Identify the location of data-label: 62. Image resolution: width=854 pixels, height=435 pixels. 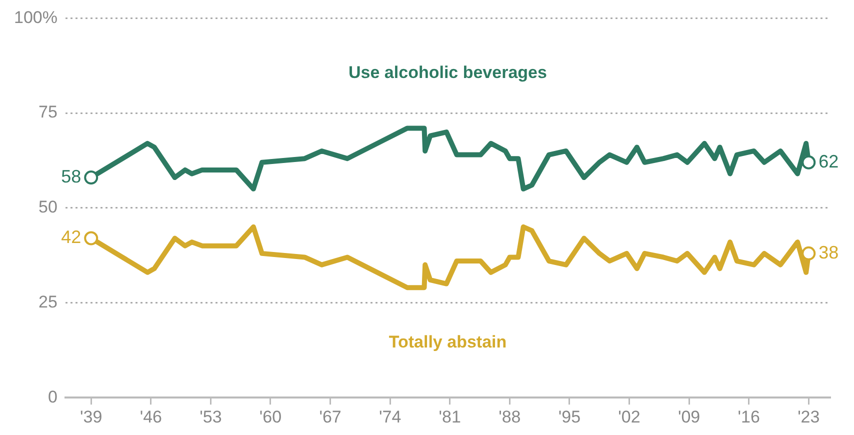
(828, 161).